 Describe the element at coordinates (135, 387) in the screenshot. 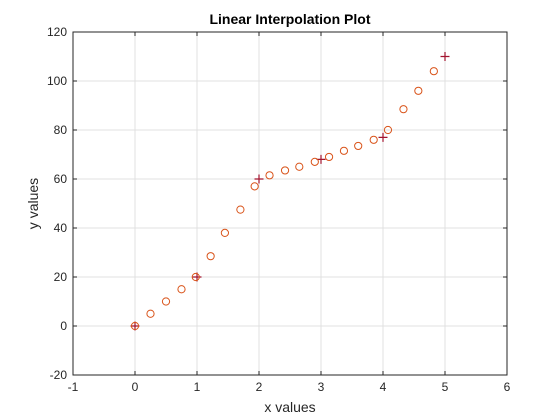

I see `x-tick-label: 0` at that location.